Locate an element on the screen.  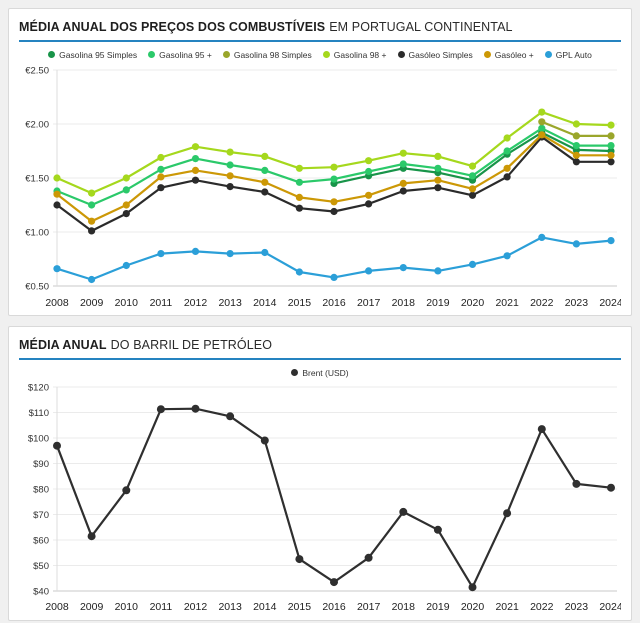
legend-item-gasolina-98-simples: Gasolina 98 Simples is located at coordinates (267, 55).